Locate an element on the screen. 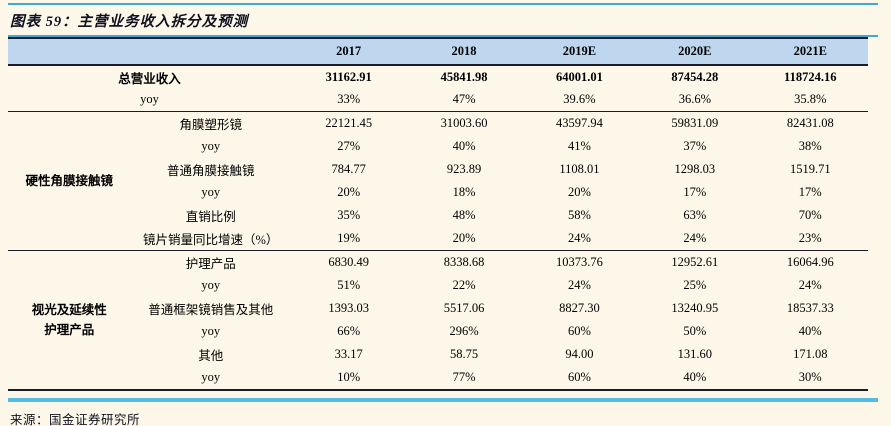  value-cell: 43597.94 is located at coordinates (579, 122).